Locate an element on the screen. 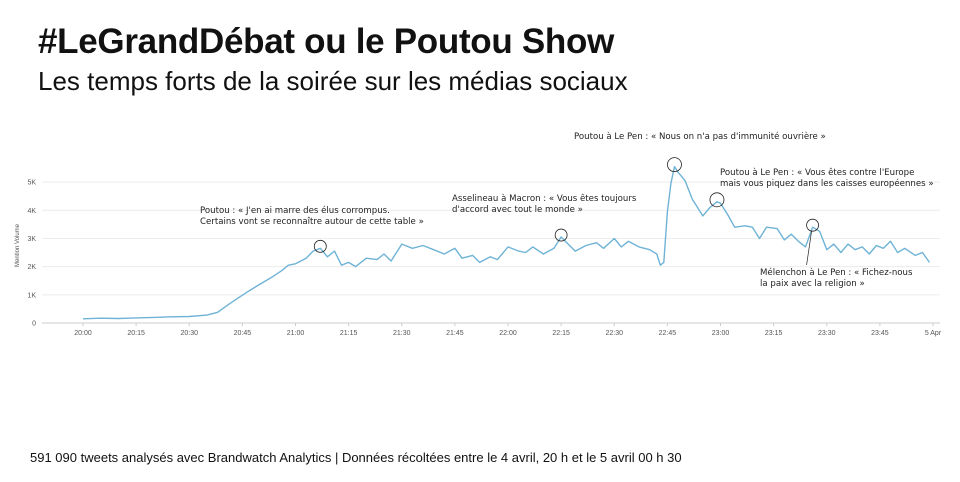 Image resolution: width=960 pixels, height=482 pixels. x-tick-label: 23:15 is located at coordinates (774, 333).